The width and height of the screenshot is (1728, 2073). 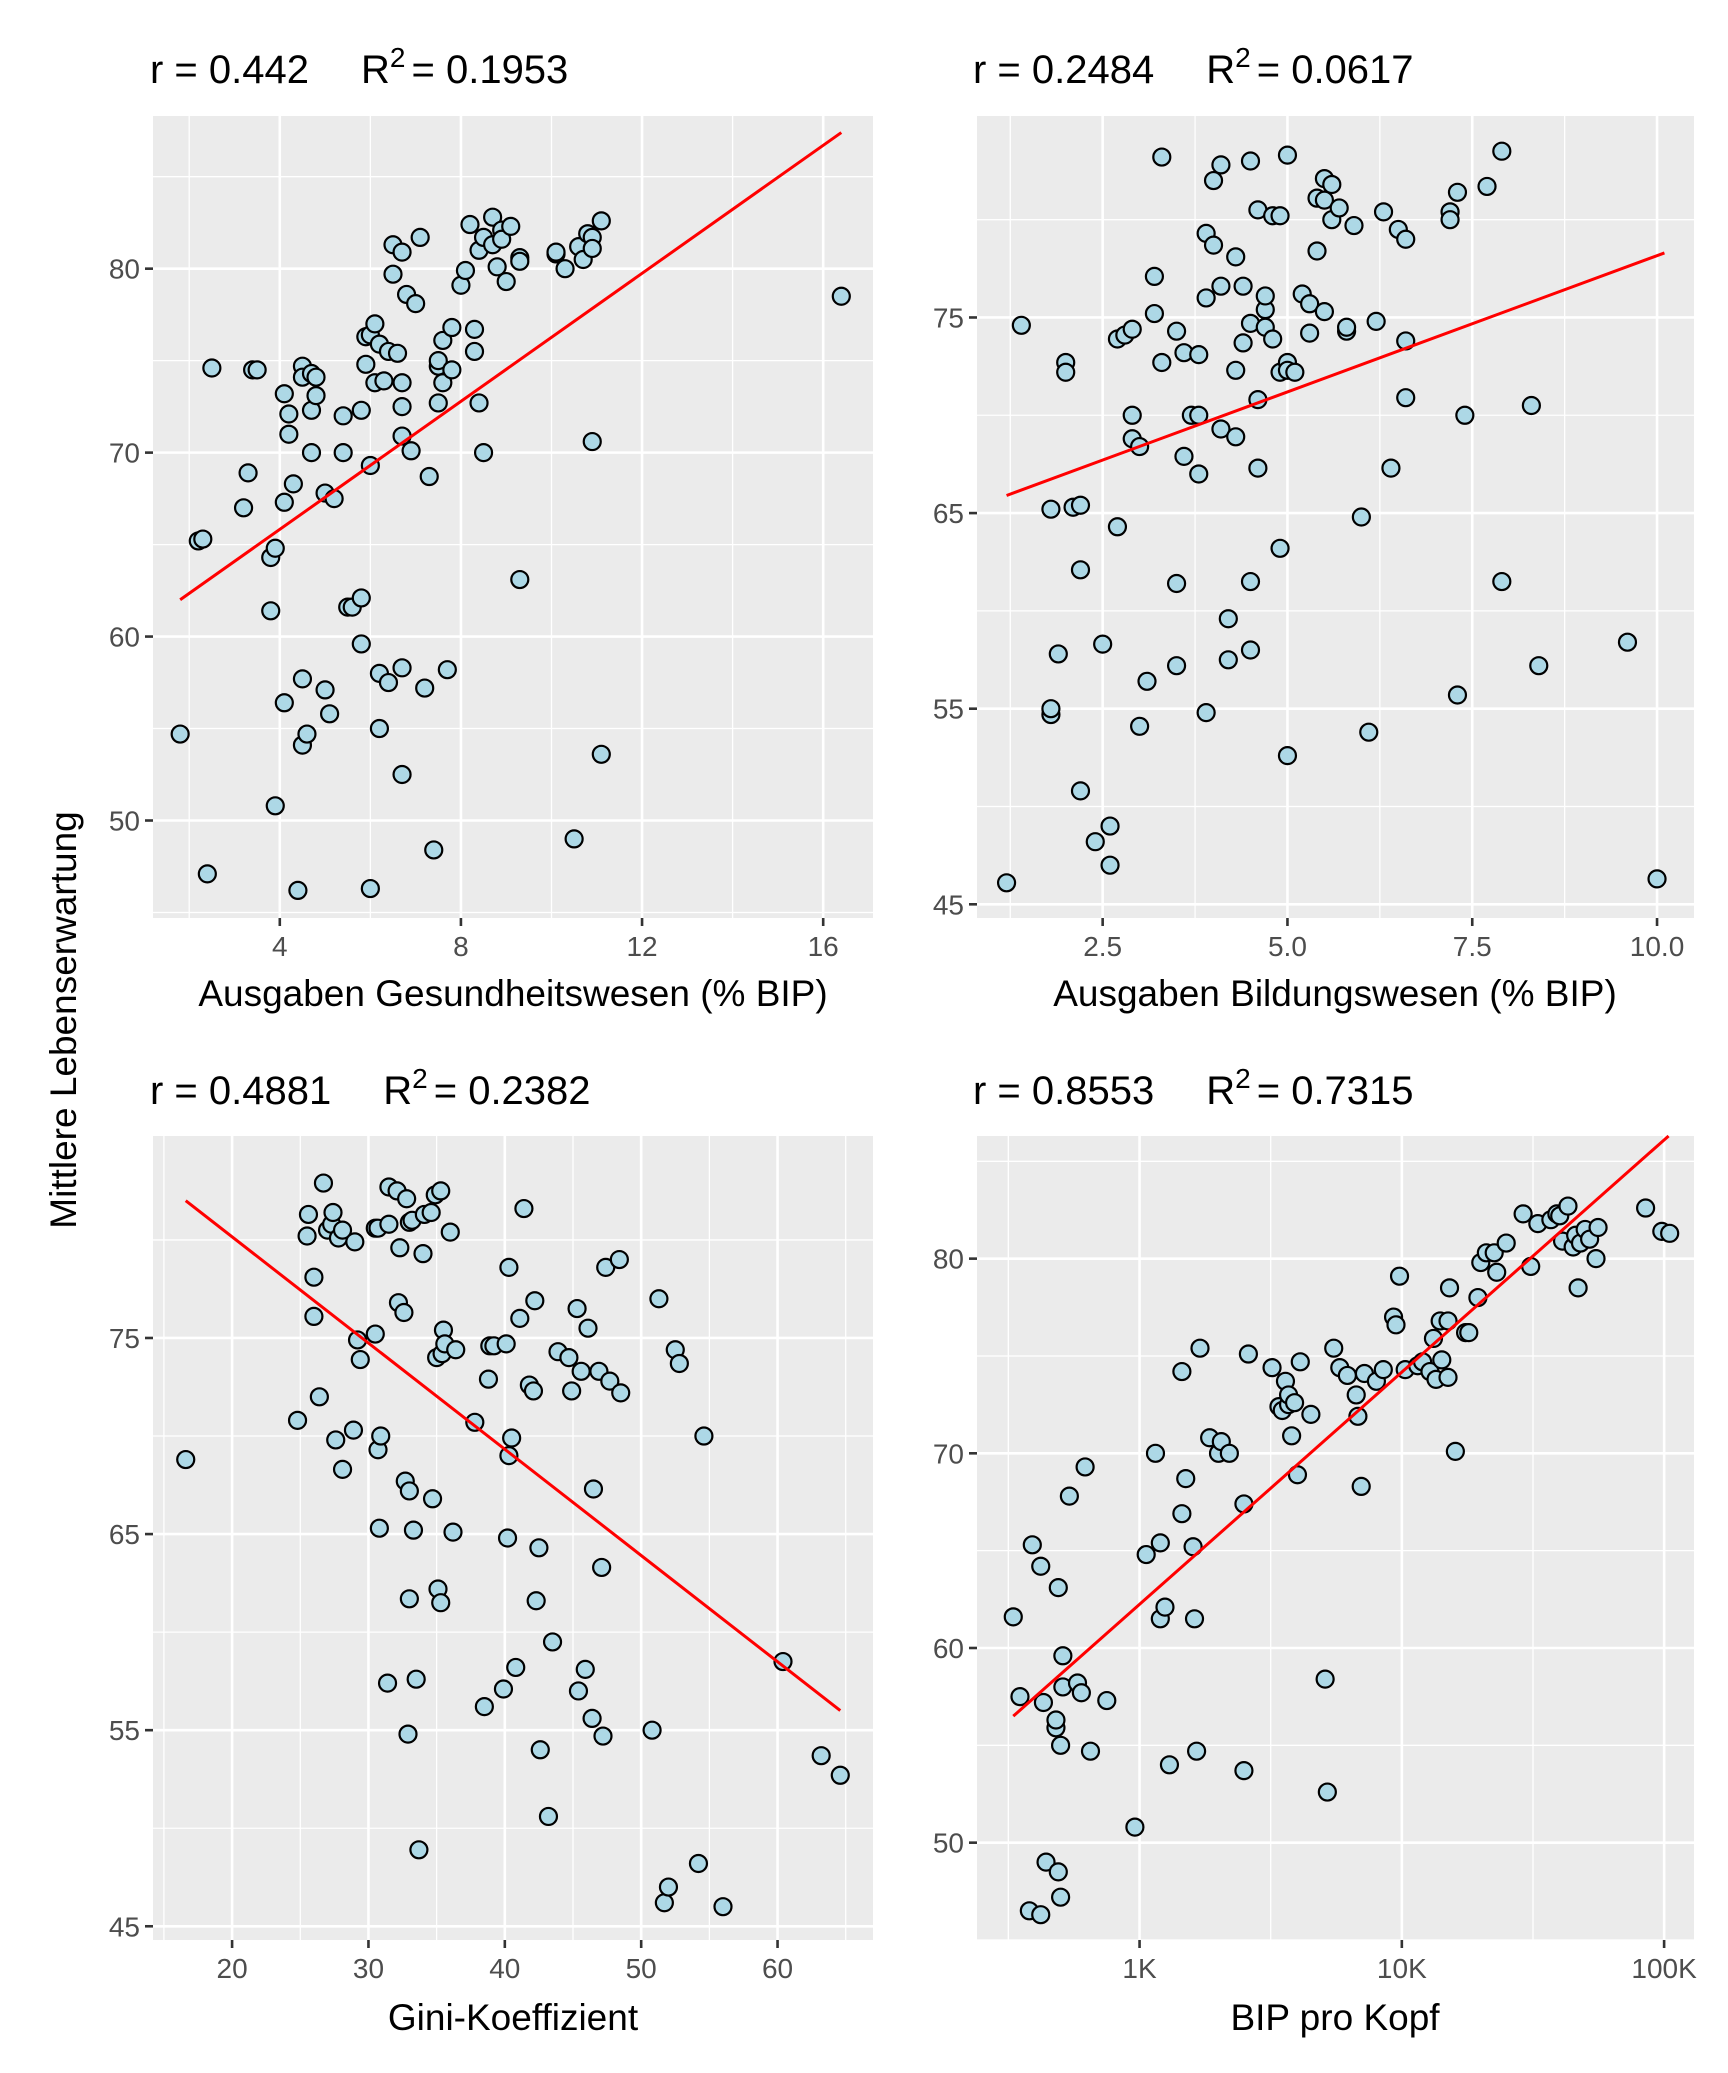 What do you see at coordinates (232, 1968) in the screenshot?
I see `x-tick-label: 20` at bounding box center [232, 1968].